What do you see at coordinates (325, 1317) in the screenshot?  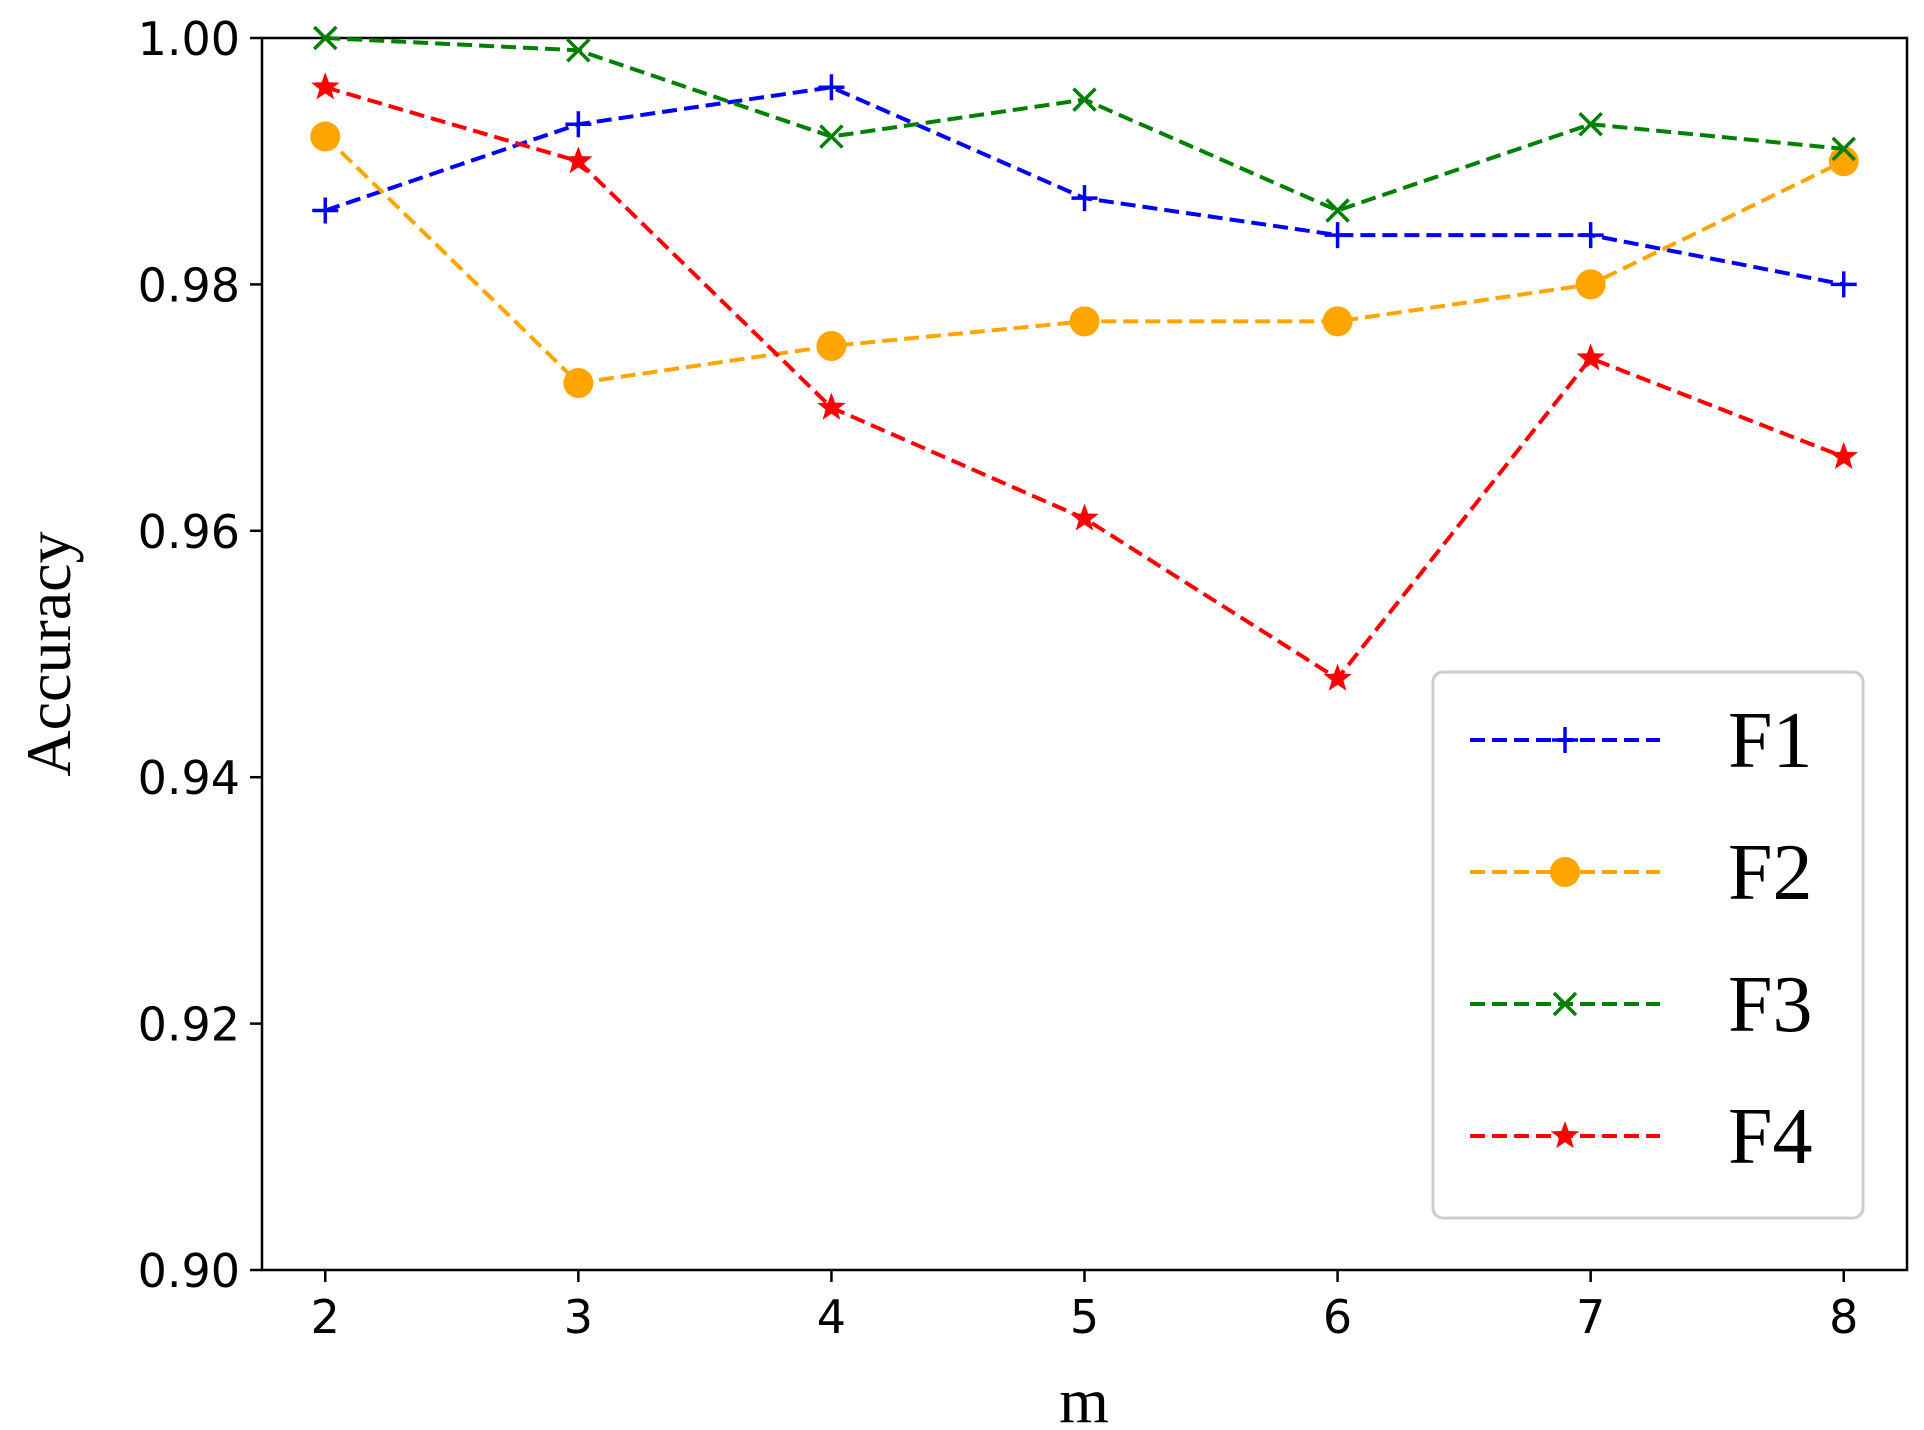 I see `x-tick-label: 2` at bounding box center [325, 1317].